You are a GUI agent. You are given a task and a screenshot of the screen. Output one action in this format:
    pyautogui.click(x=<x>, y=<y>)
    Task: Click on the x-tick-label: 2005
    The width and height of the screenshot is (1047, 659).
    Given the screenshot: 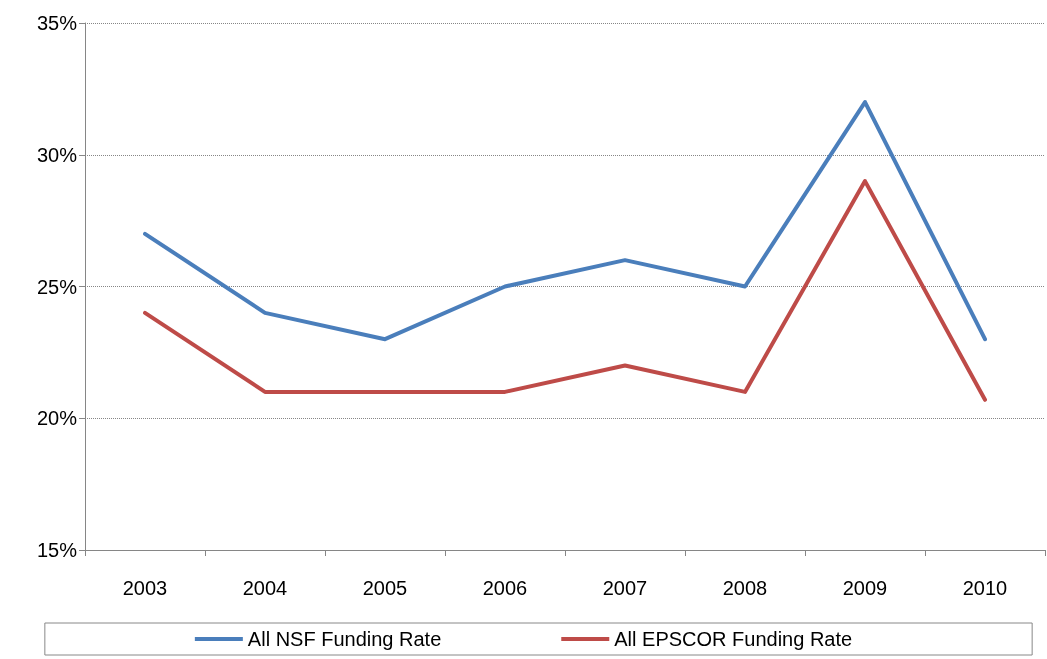 What is the action you would take?
    pyautogui.click(x=385, y=588)
    